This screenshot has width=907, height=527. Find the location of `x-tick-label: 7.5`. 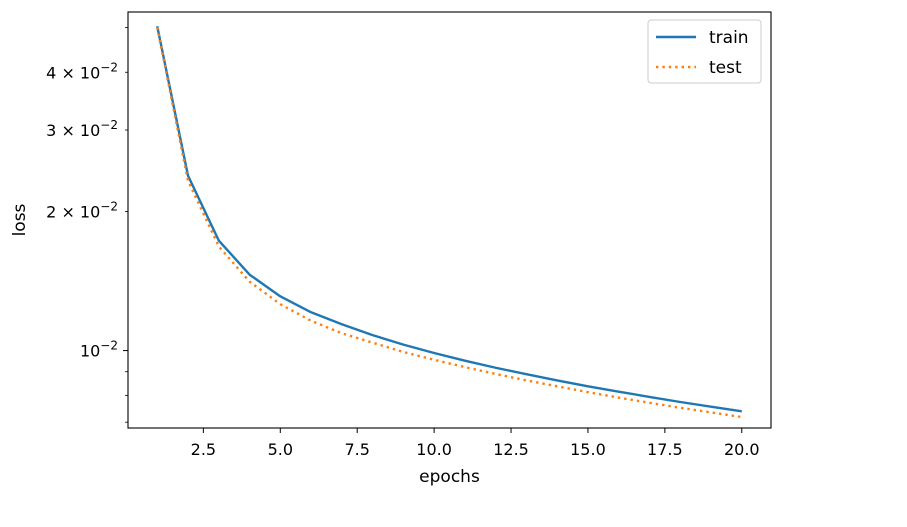

x-tick-label: 7.5 is located at coordinates (356, 449).